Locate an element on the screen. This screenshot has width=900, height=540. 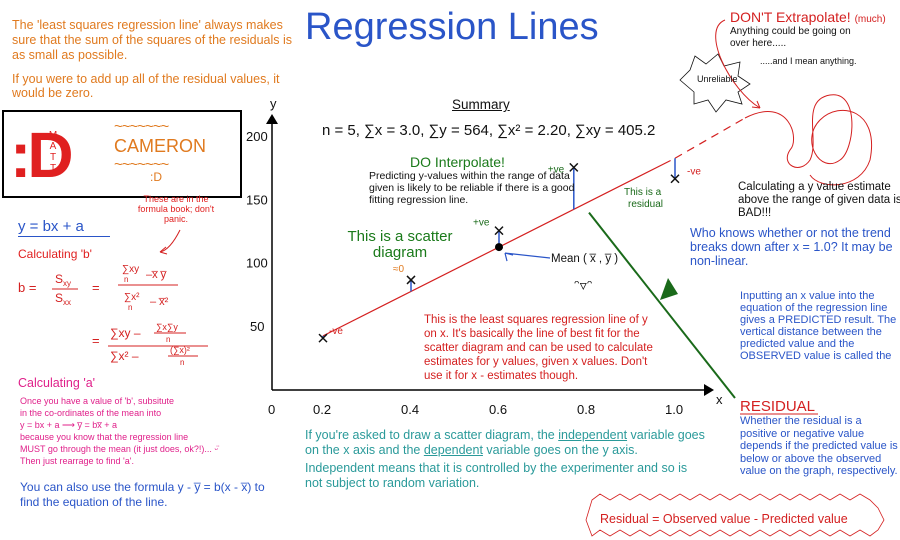
extrapolation-dashed-line is located at coordinates (710, 138).